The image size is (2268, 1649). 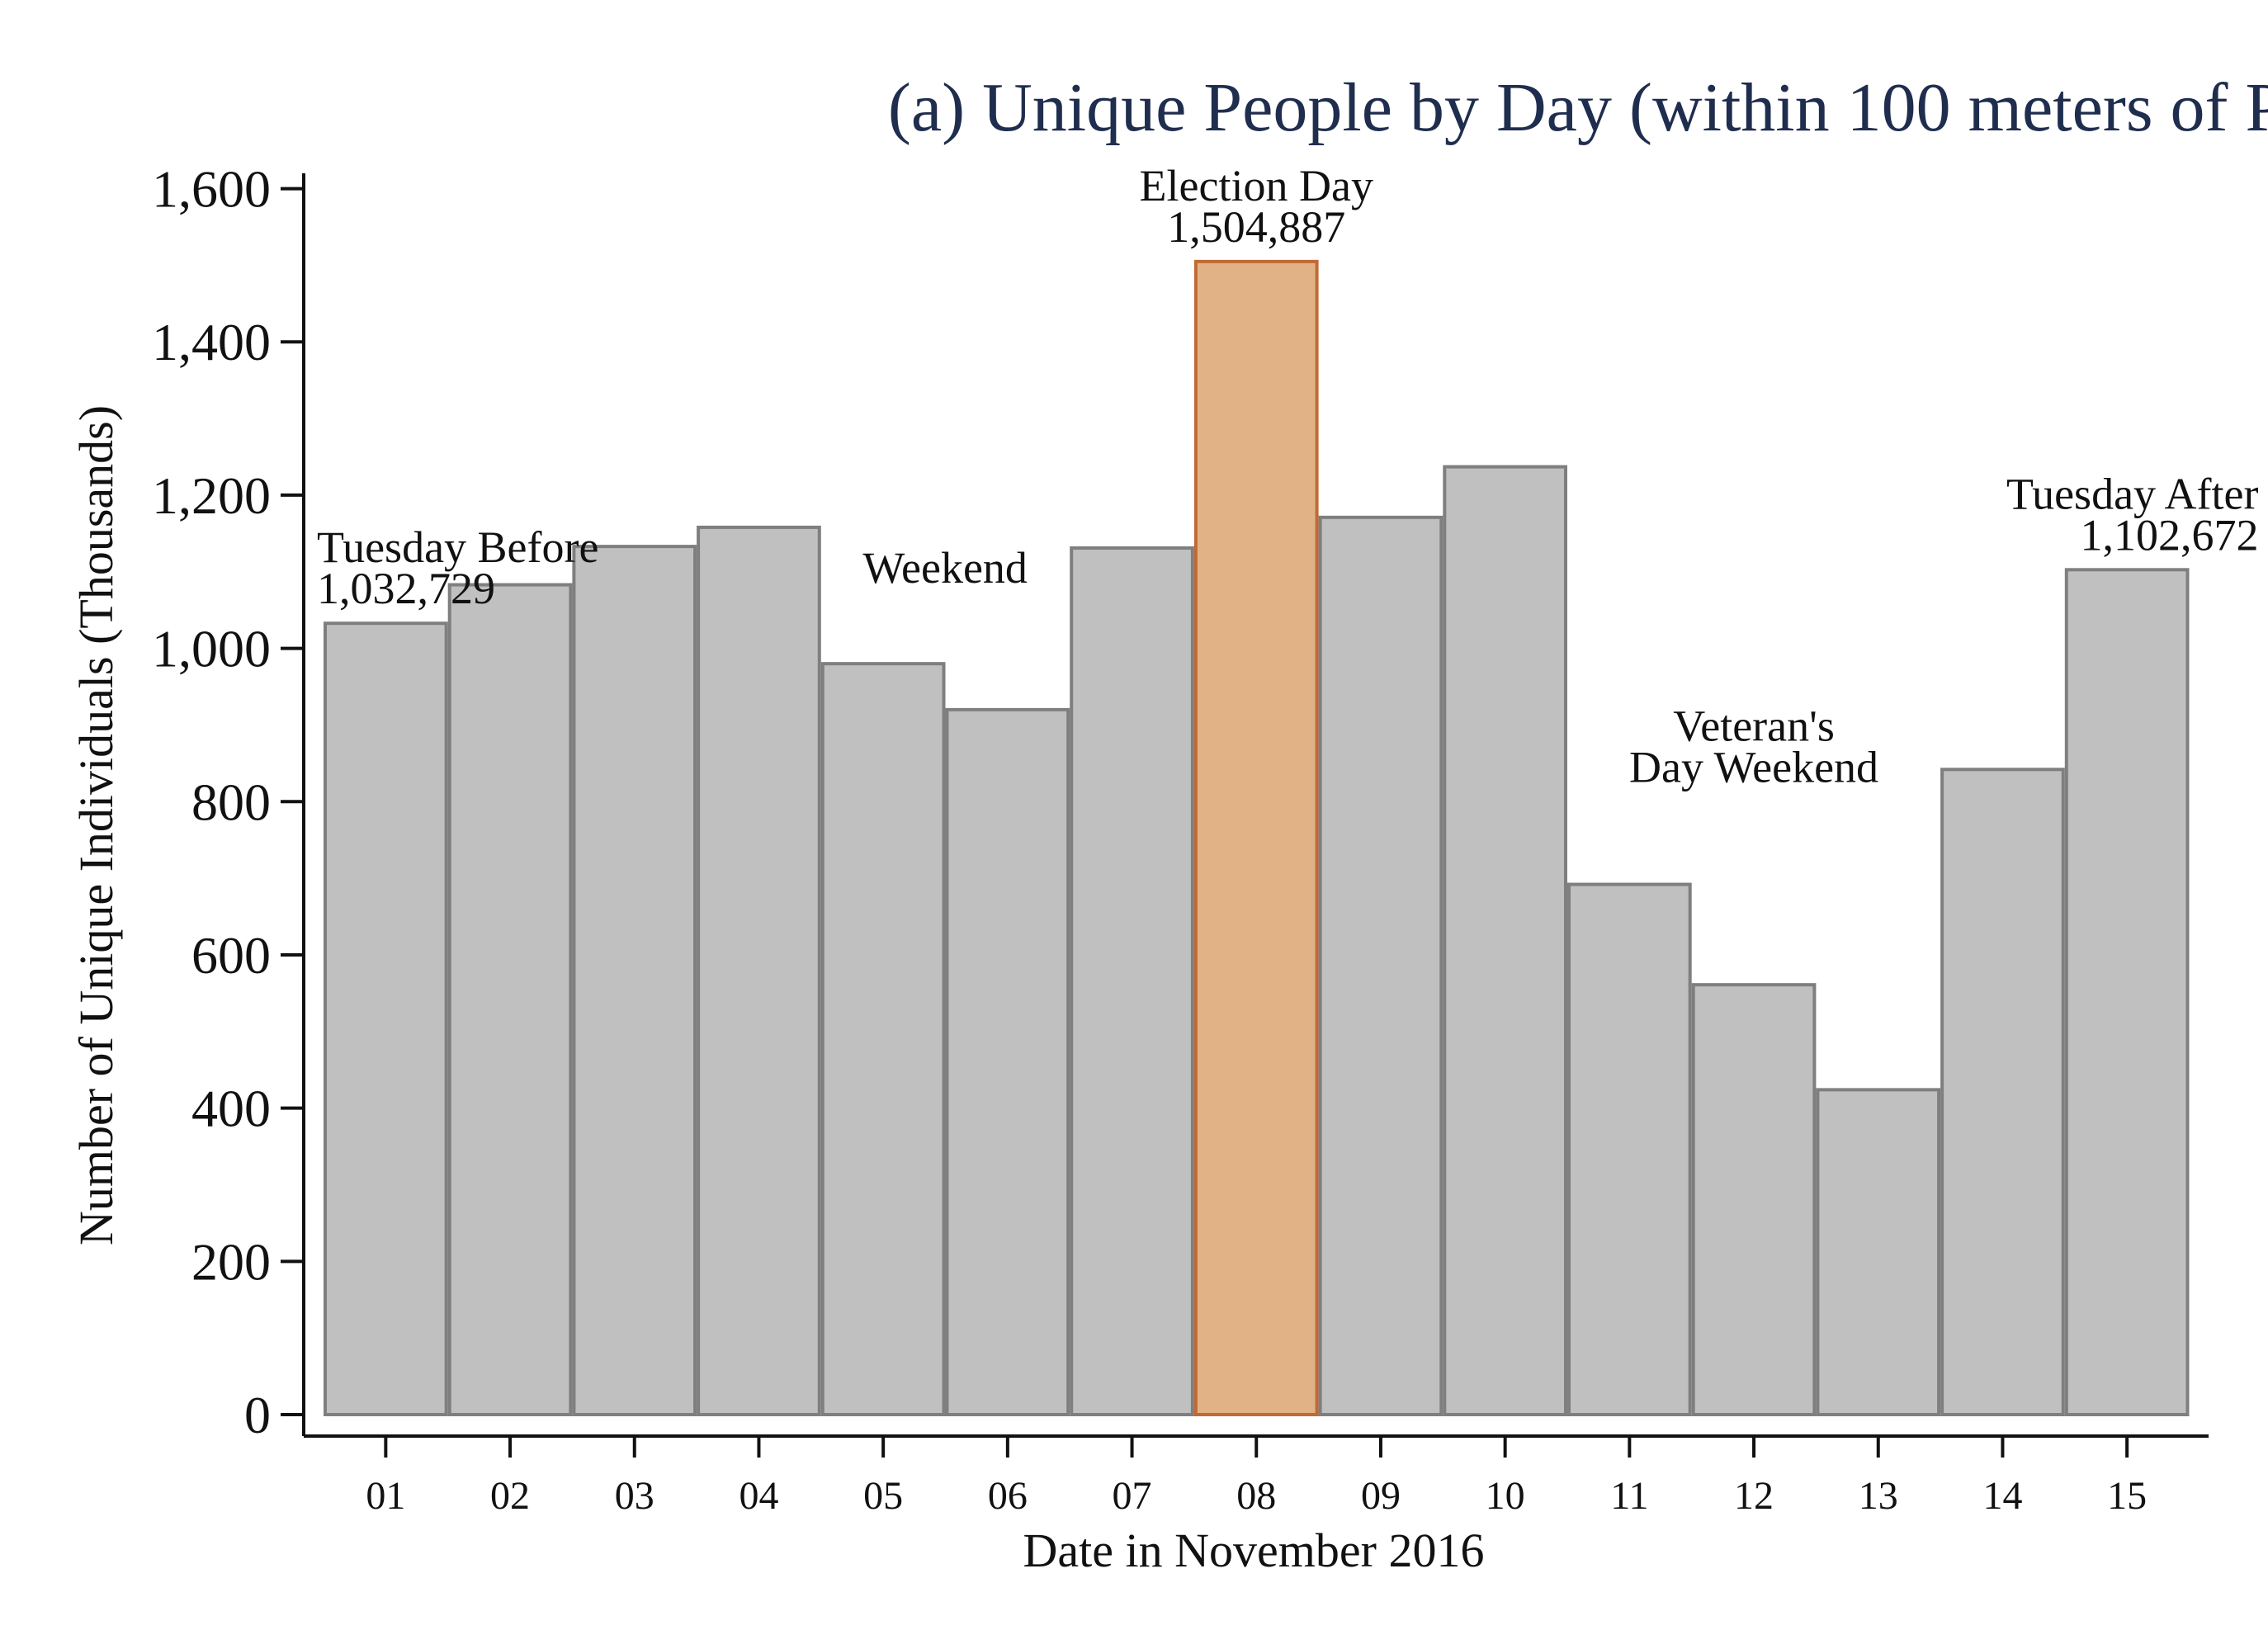 What do you see at coordinates (945, 568) in the screenshot?
I see `annotation-label: Weekend` at bounding box center [945, 568].